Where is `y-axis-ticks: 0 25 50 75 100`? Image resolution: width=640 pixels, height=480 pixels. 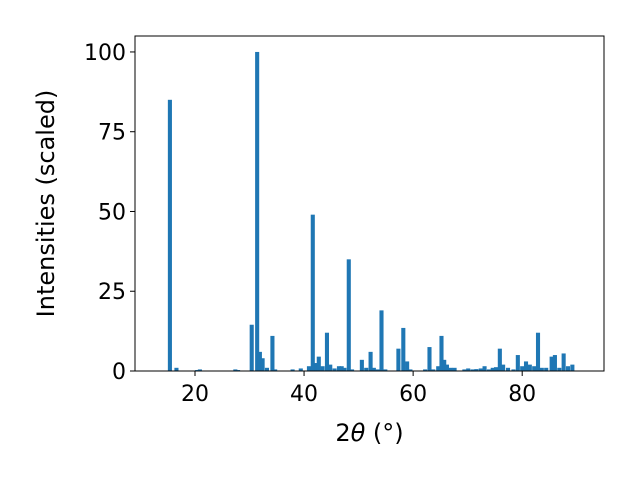
y-axis-ticks: 0 25 50 75 100 is located at coordinates (109, 213).